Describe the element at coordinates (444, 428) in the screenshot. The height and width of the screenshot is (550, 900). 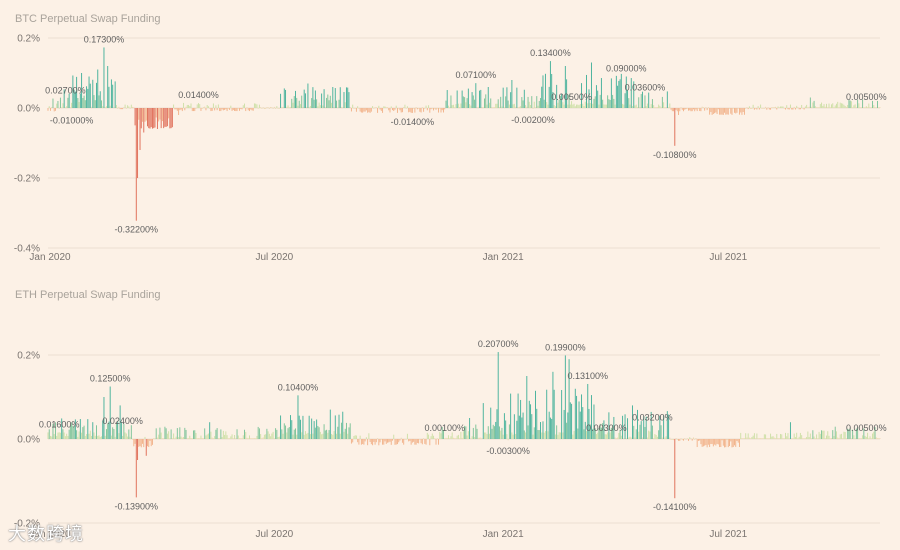
I see `eth-data-label: 0.00100%` at that location.